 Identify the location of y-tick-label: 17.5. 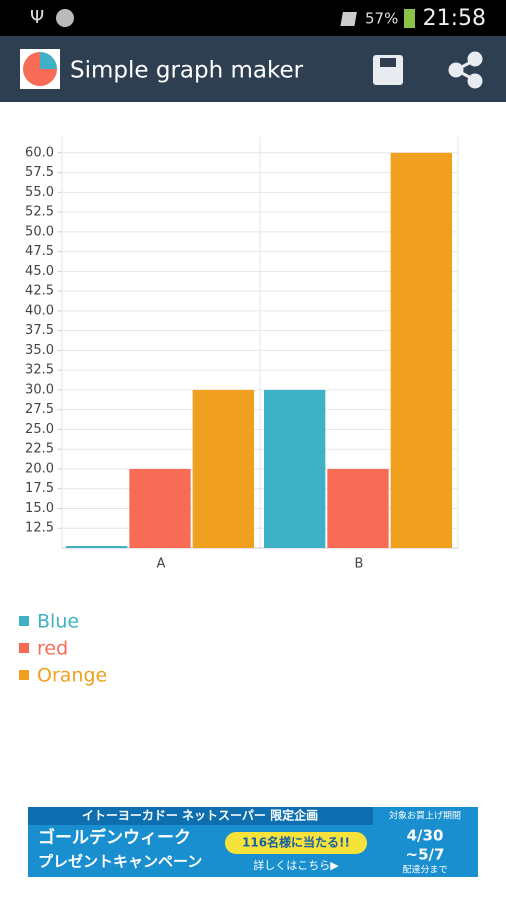
(39, 488).